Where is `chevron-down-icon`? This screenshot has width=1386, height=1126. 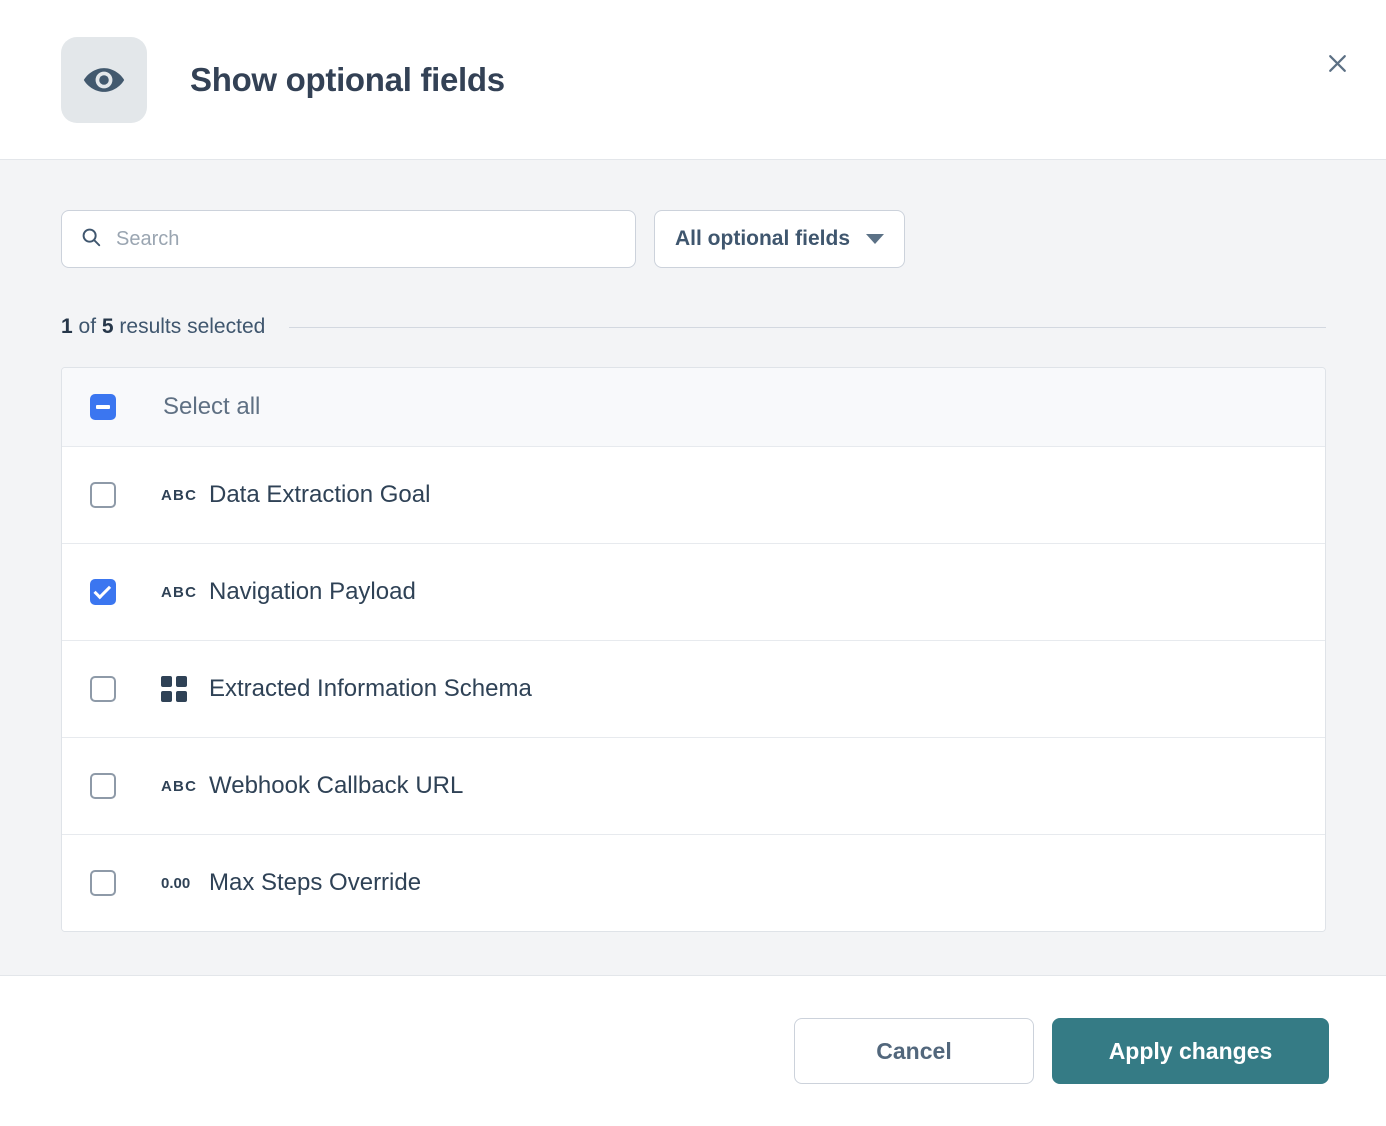 chevron-down-icon is located at coordinates (875, 239).